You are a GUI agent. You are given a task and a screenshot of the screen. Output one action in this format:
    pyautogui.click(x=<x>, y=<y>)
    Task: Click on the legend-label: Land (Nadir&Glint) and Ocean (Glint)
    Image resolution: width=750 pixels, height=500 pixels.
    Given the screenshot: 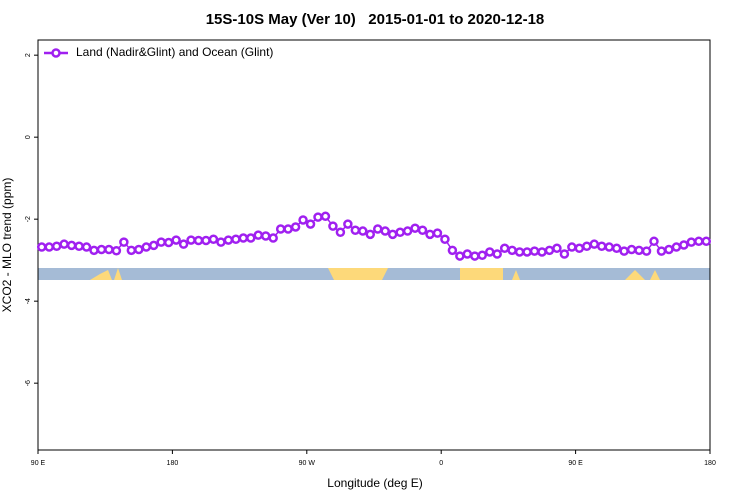 What is the action you would take?
    pyautogui.click(x=174, y=52)
    